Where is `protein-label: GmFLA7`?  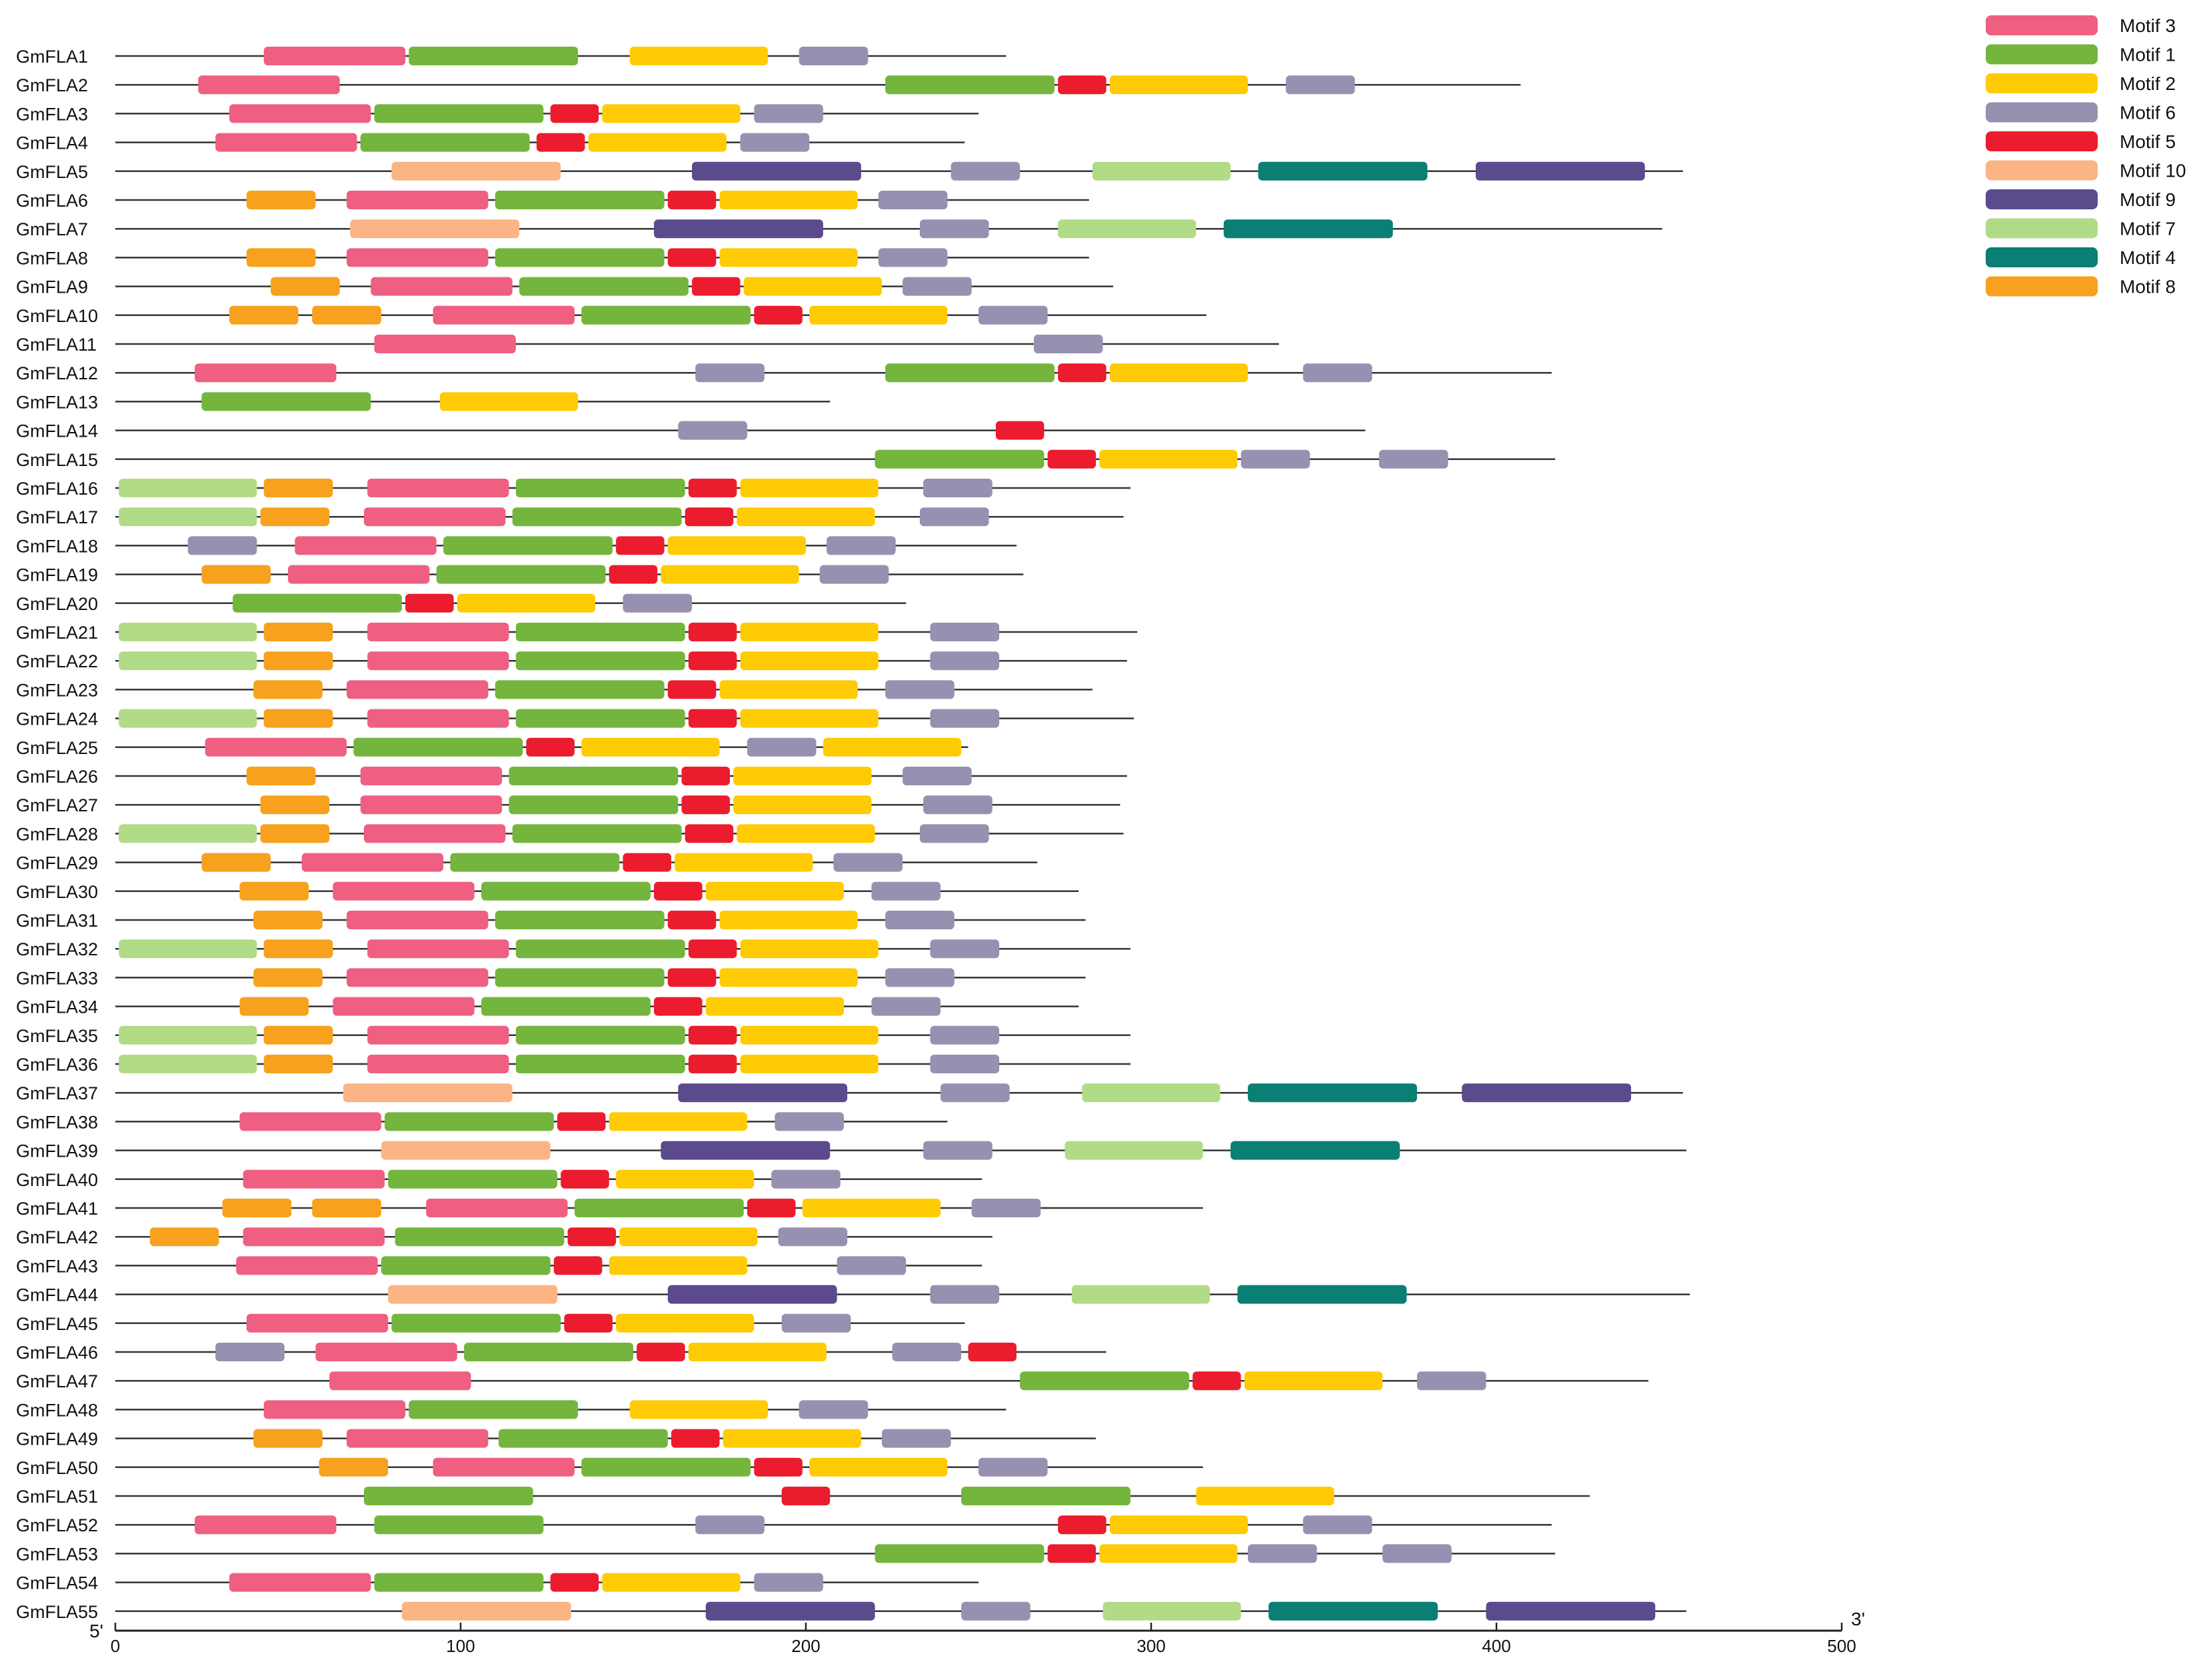 protein-label: GmFLA7 is located at coordinates (52, 229).